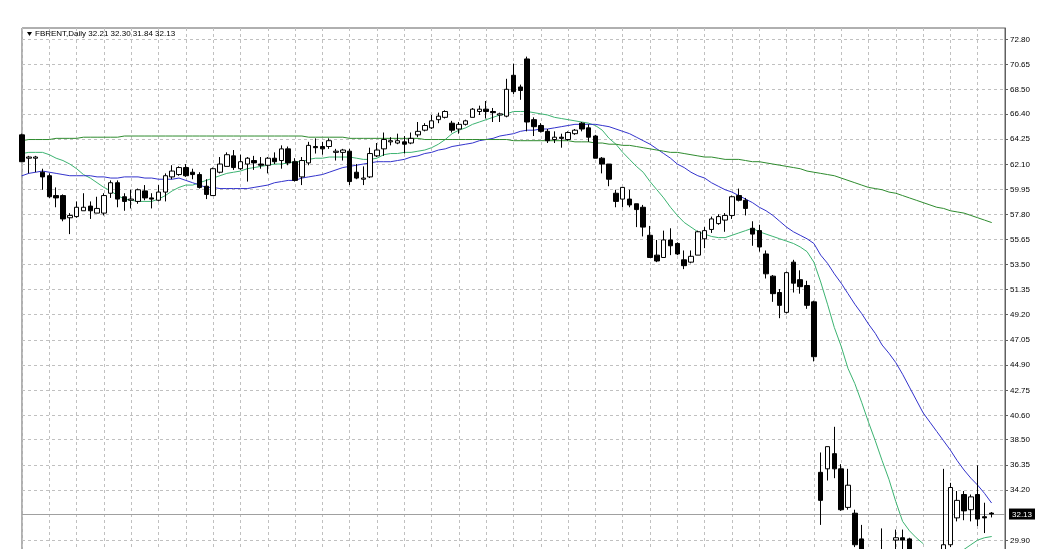 The width and height of the screenshot is (1042, 549). Describe the element at coordinates (1020, 164) in the screenshot. I see `y-tick-label: 62.10` at that location.